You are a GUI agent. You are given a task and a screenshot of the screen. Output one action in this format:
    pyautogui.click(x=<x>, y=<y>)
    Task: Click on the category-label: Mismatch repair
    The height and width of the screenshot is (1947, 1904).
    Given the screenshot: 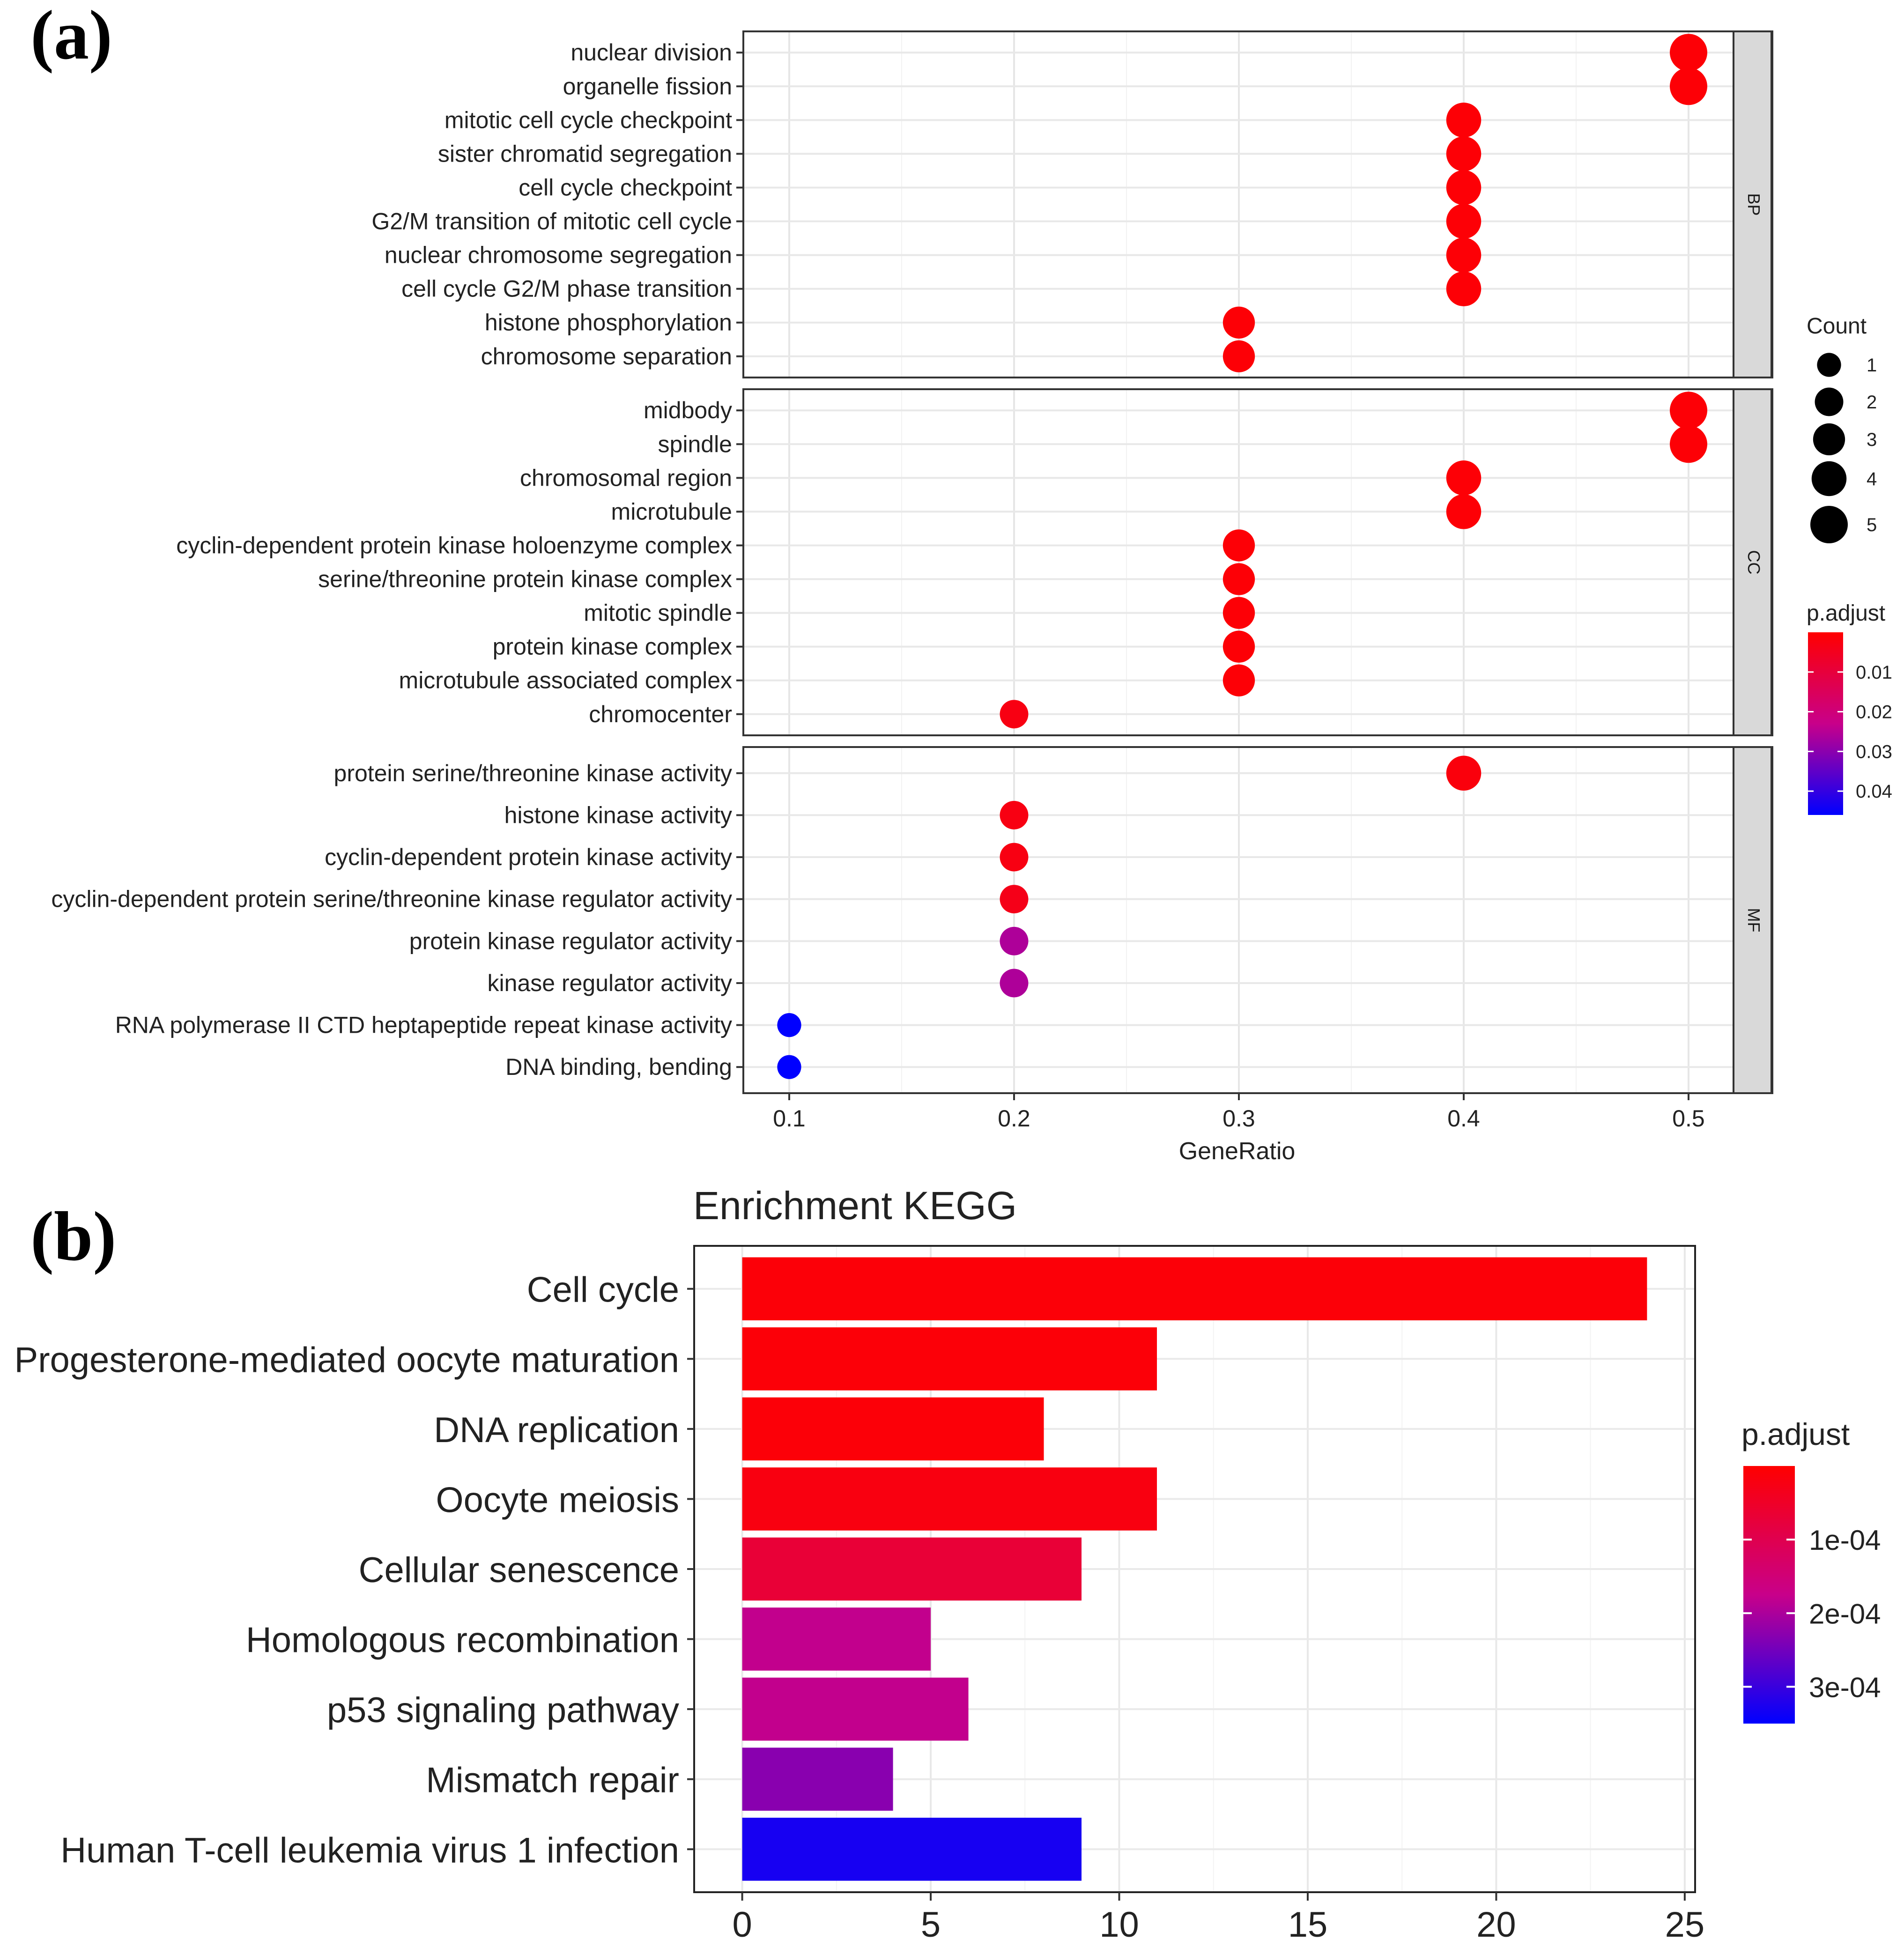 What is the action you would take?
    pyautogui.click(x=552, y=1781)
    